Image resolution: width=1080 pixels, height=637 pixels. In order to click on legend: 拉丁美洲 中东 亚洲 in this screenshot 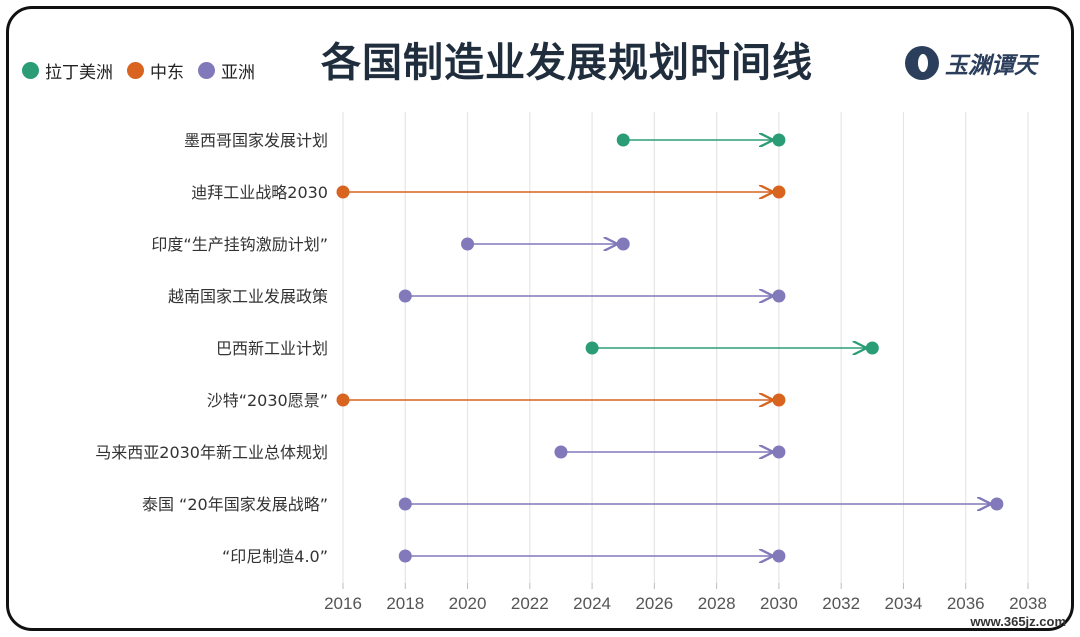, I will do `click(138, 70)`.